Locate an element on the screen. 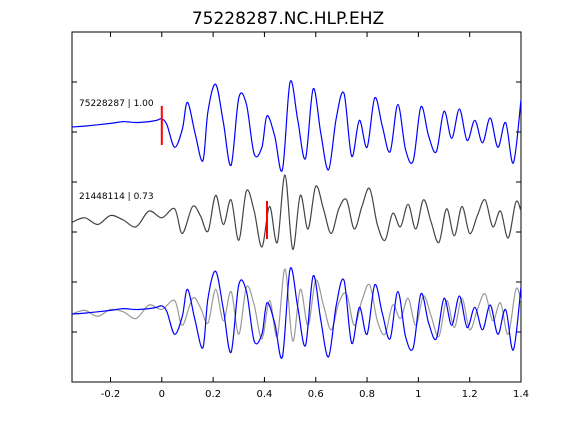 Image resolution: width=576 pixels, height=432 pixels. x-tick-label: 1.4 is located at coordinates (521, 394).